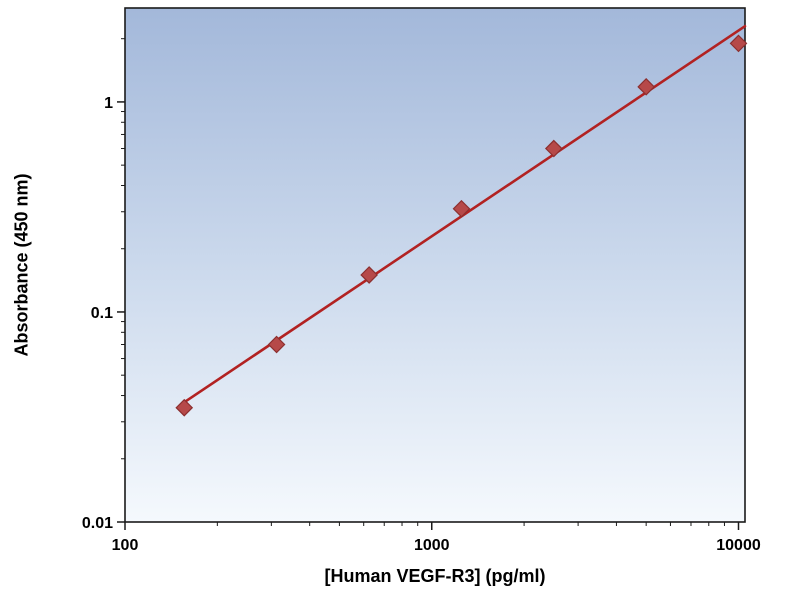 This screenshot has width=800, height=600. I want to click on y-tick-label: 1, so click(108, 103).